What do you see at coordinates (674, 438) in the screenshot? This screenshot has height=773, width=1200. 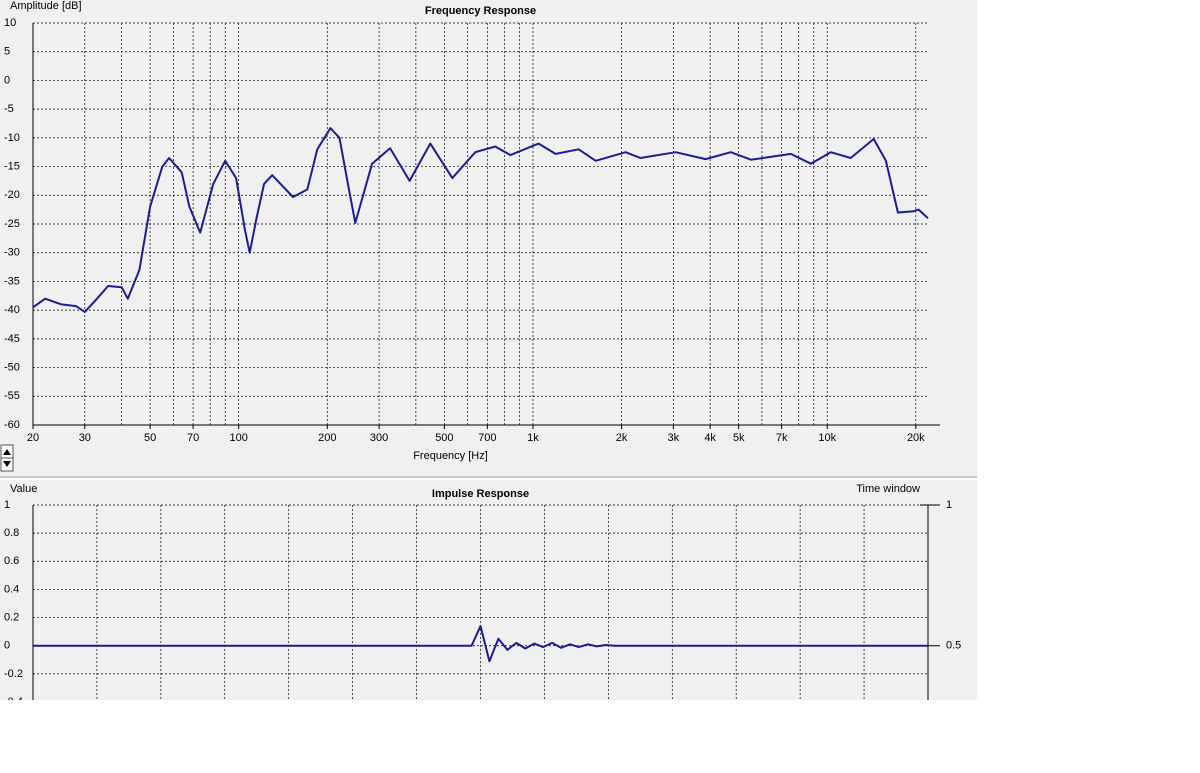 I see `x-tick-label: 3k` at bounding box center [674, 438].